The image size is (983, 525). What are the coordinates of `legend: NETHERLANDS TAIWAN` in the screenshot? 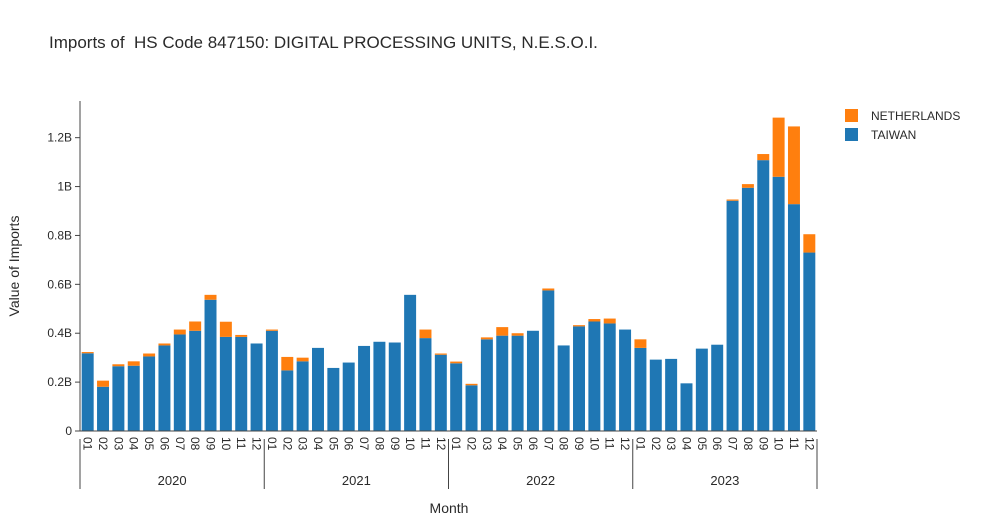 It's located at (902, 125).